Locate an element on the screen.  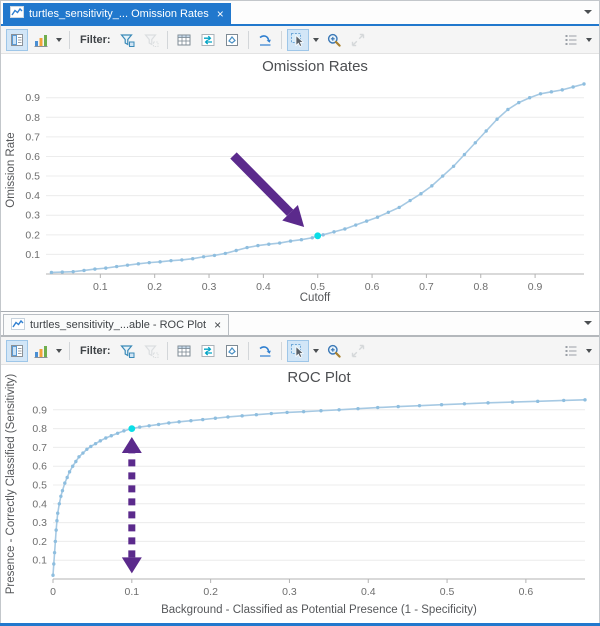
expand-arrows-icon is located at coordinates (357, 39).